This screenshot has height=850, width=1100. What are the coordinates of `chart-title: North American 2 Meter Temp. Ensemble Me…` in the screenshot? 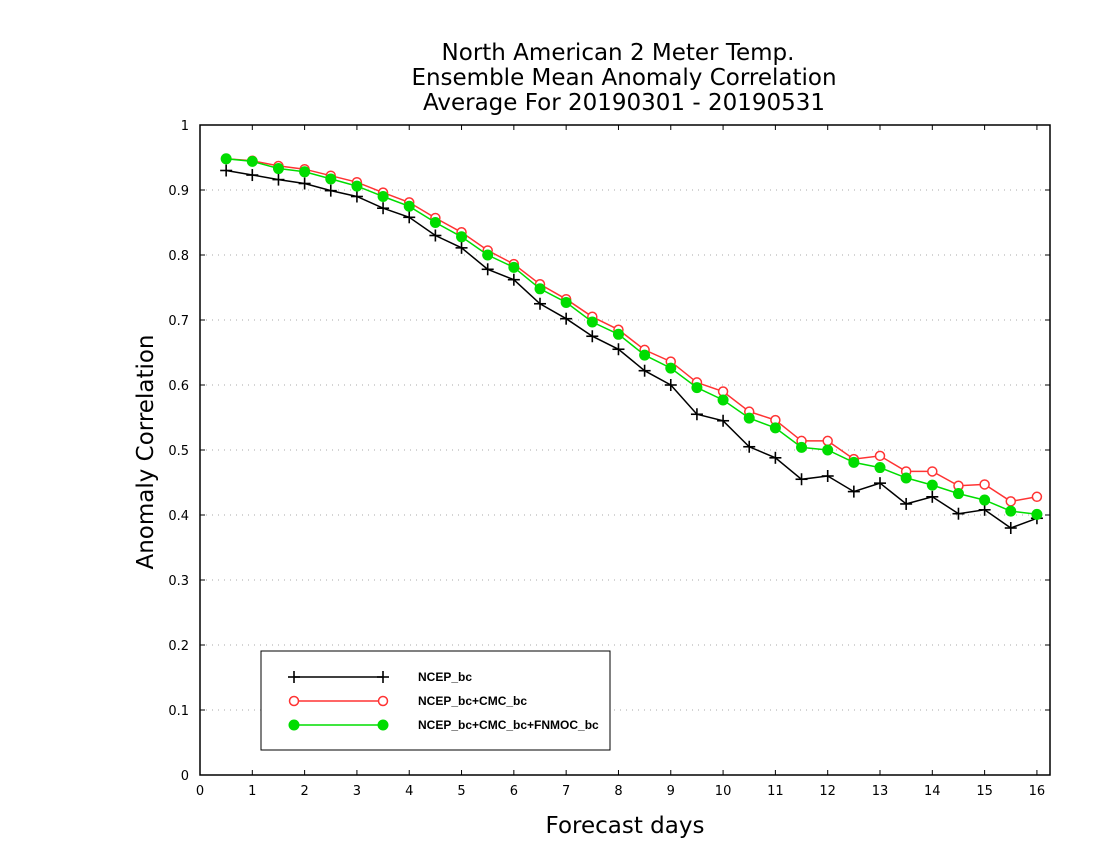 It's located at (623, 78).